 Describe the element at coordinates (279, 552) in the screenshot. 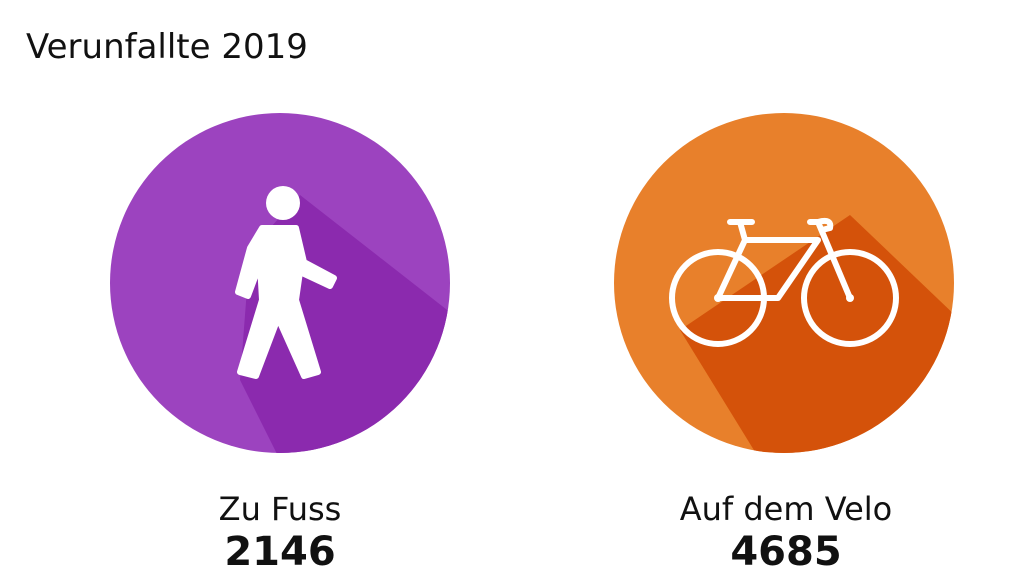

I see `item-value: 2146` at that location.